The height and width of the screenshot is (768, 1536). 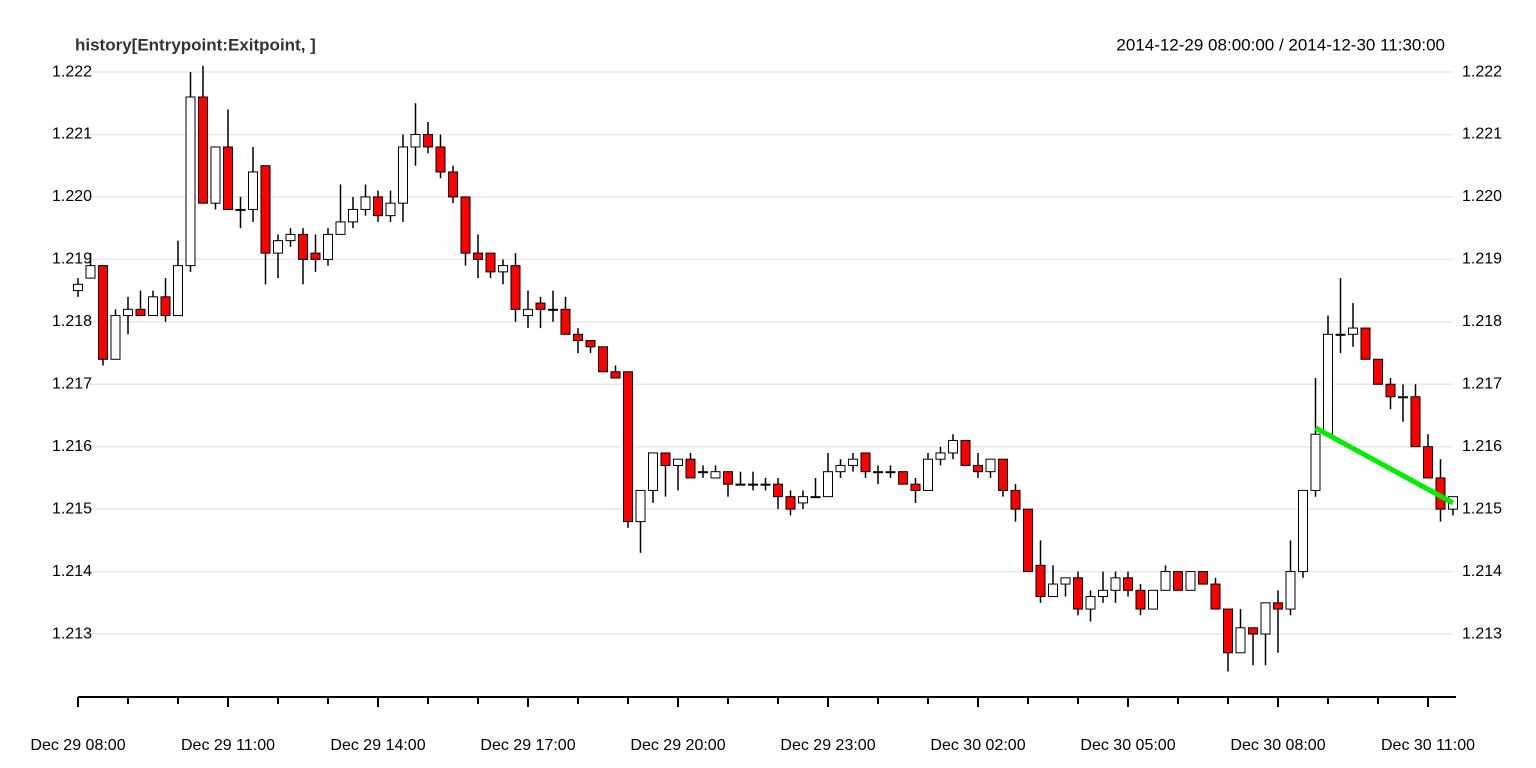 What do you see at coordinates (72, 321) in the screenshot?
I see `y-tick-label: 1.218` at bounding box center [72, 321].